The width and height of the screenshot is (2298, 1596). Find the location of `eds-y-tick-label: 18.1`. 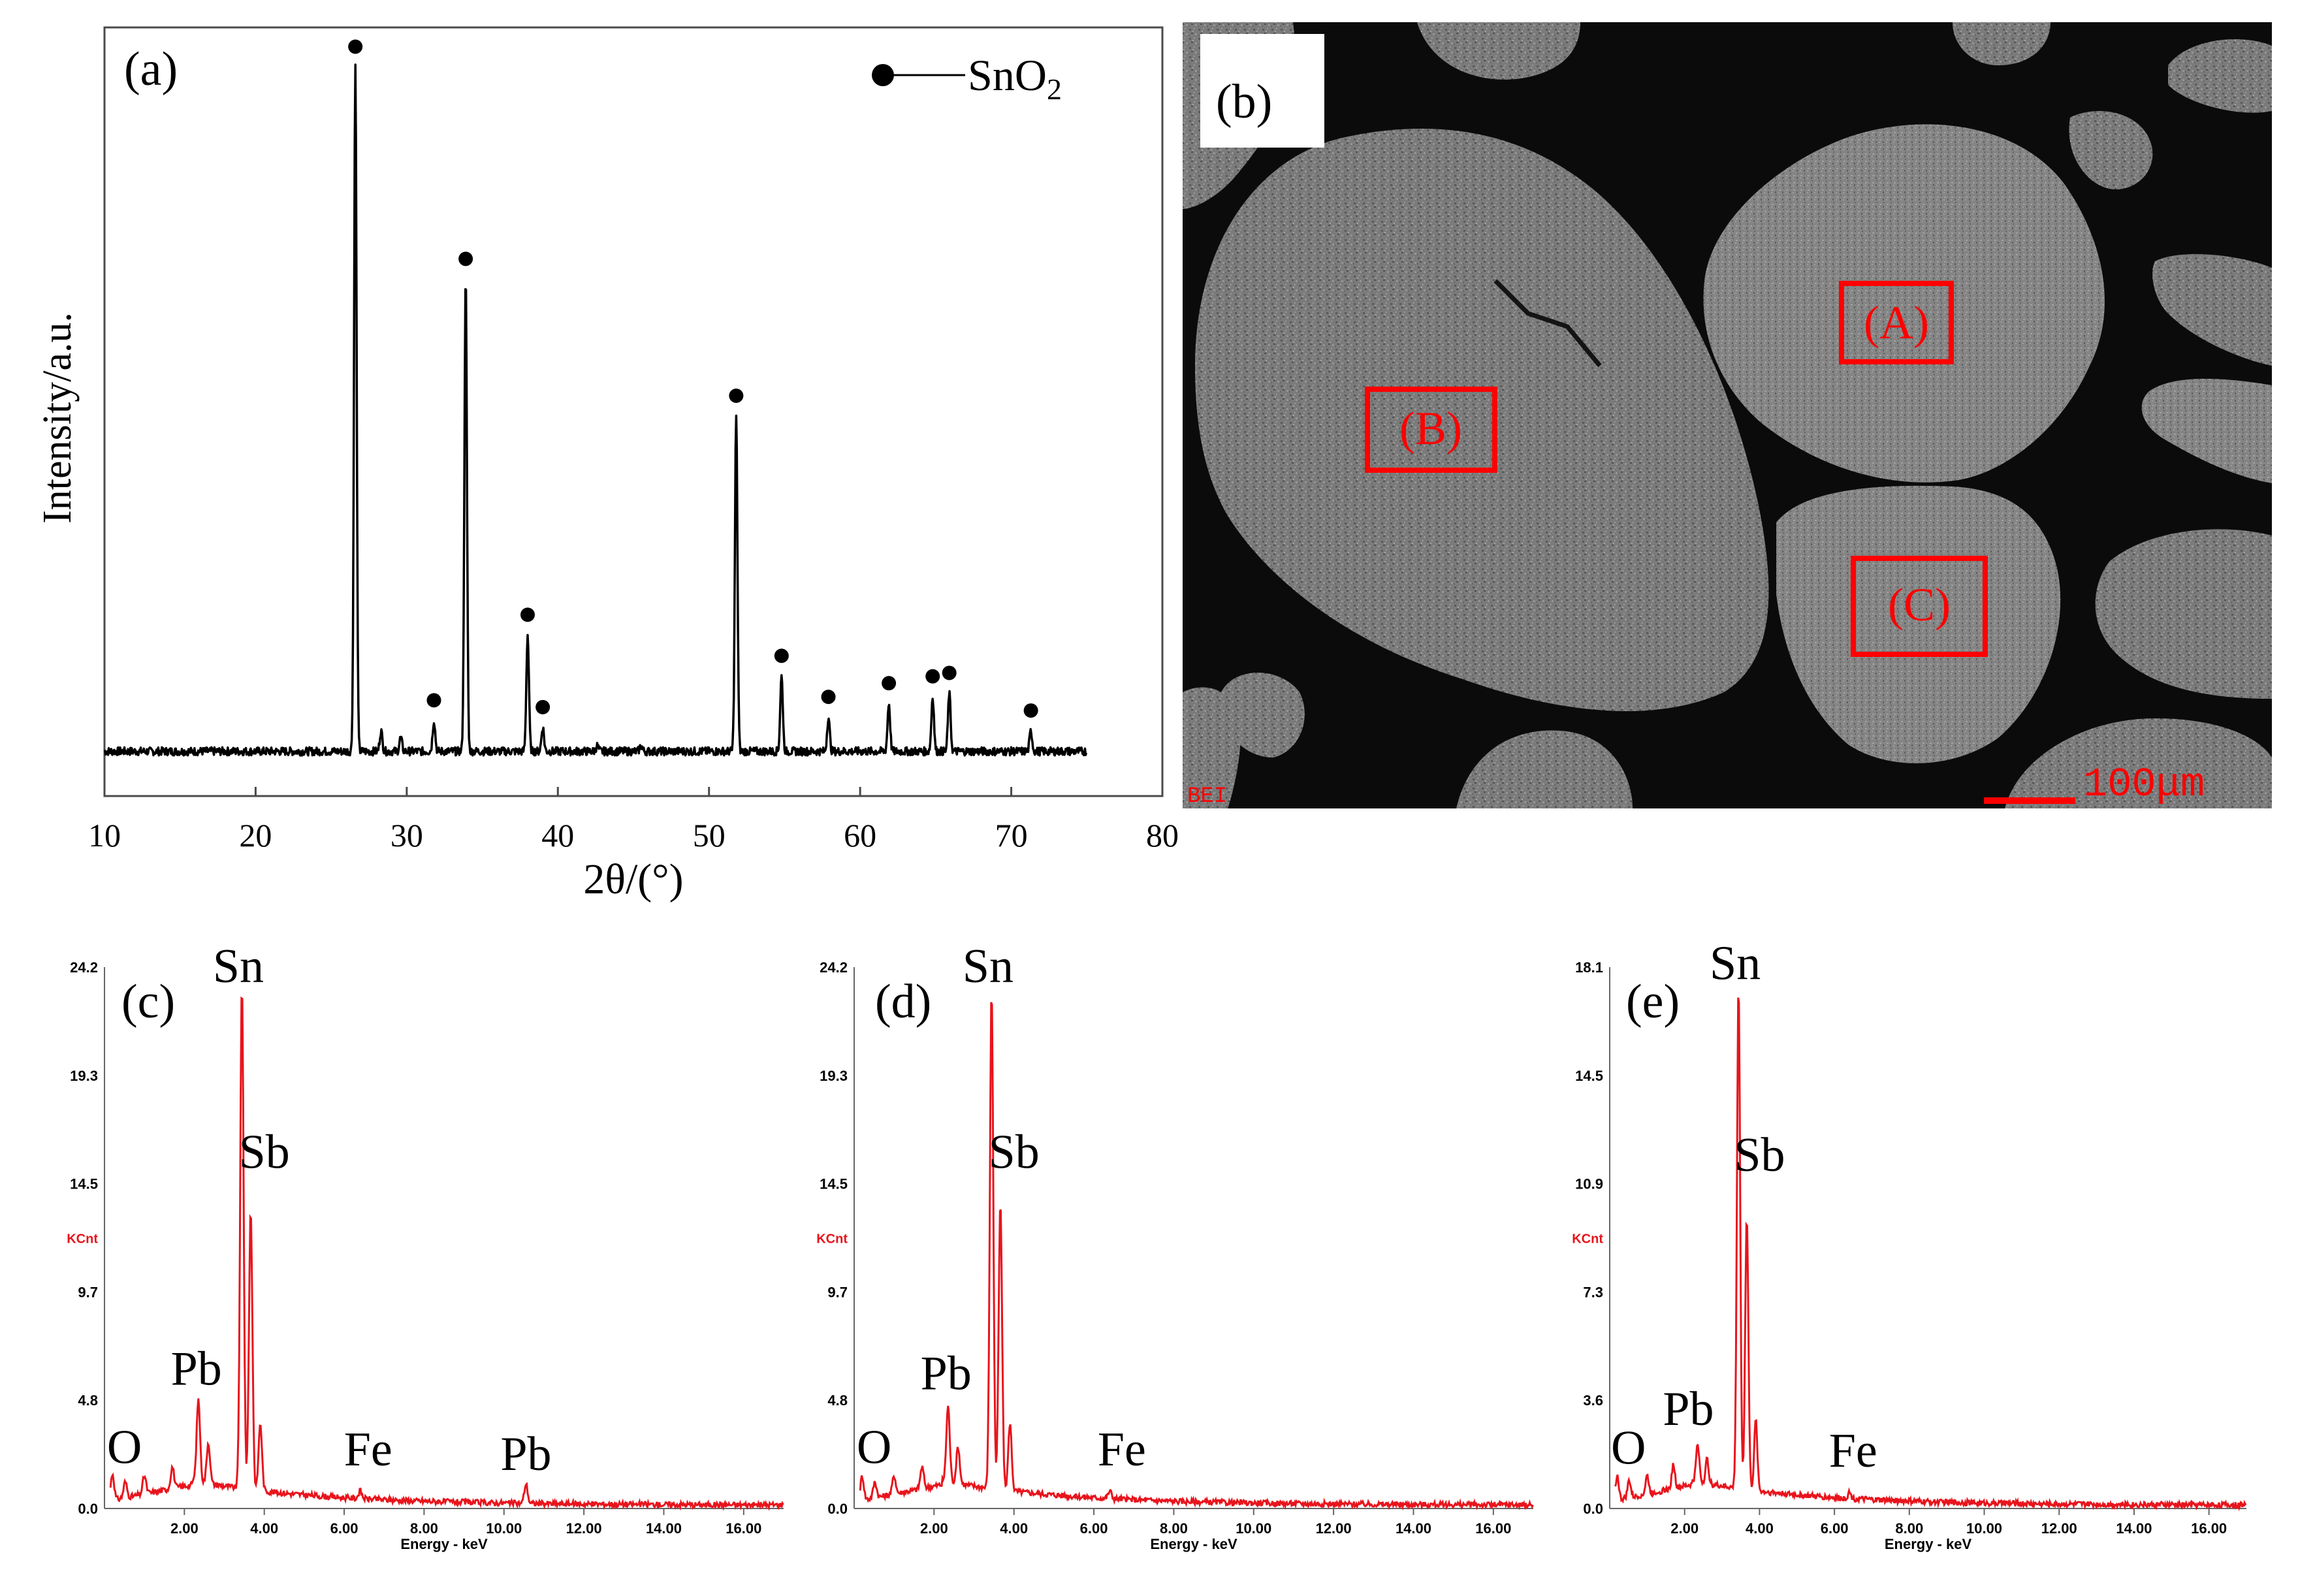

eds-y-tick-label: 18.1 is located at coordinates (1589, 967).